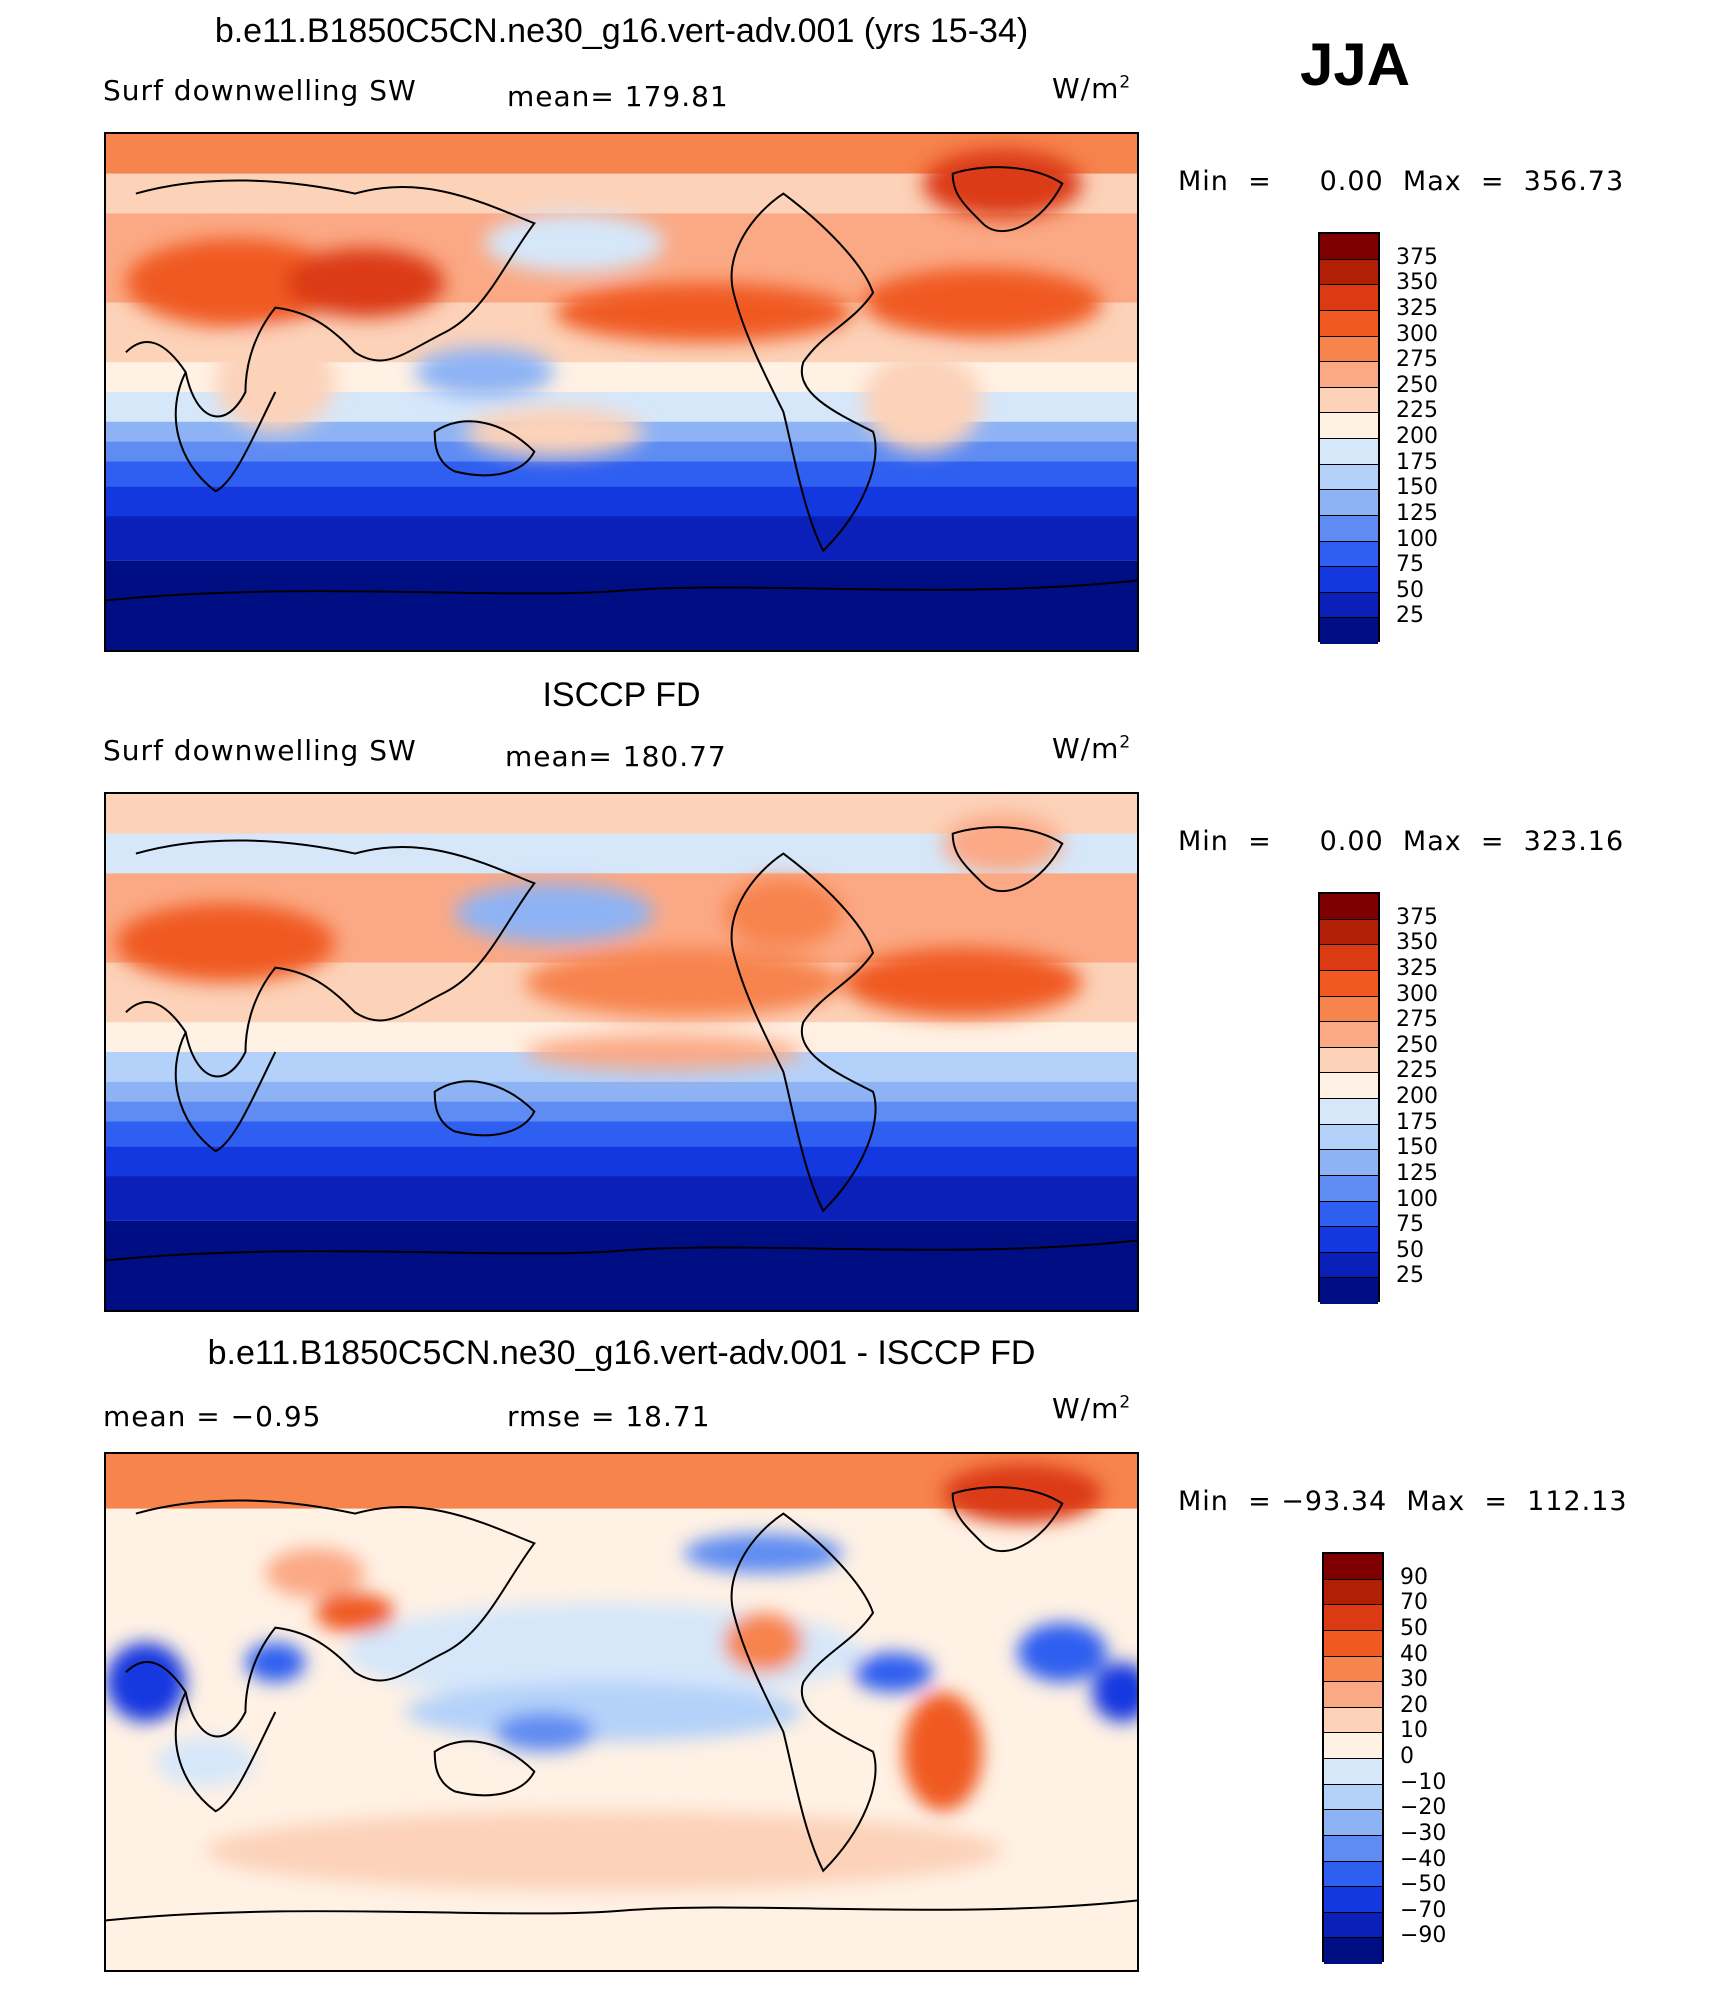 The image size is (1710, 1991). I want to click on panel2-title: ISCCP FD, so click(621, 695).